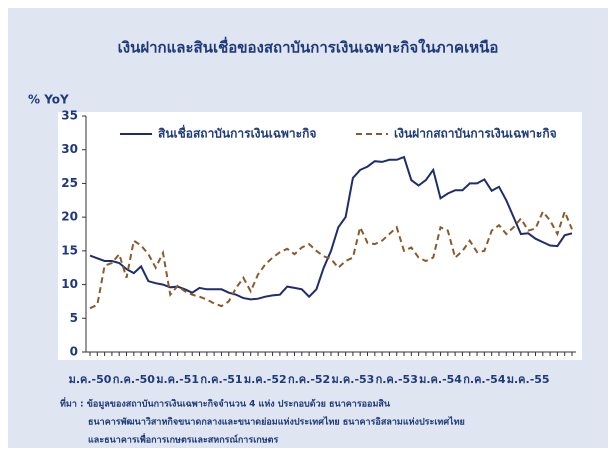 The height and width of the screenshot is (456, 616). I want to click on x-tick-label: ก.ค.-51, so click(221, 379).